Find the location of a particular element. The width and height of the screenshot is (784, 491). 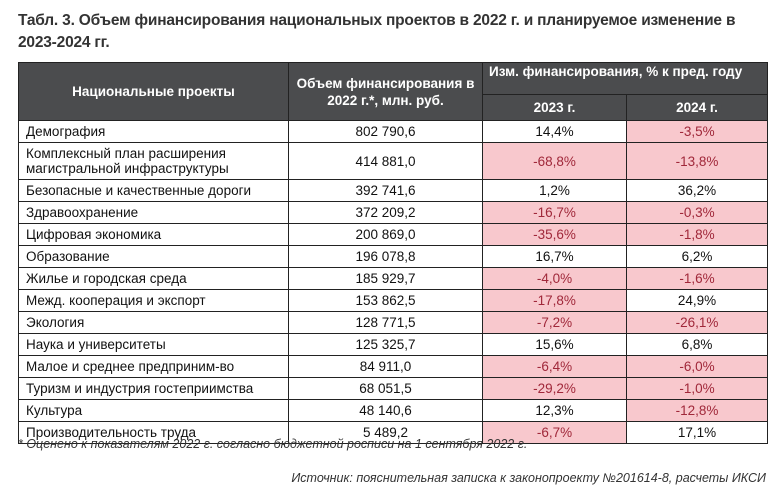

project-name-cell: Цифровая экономика is located at coordinates (153, 234).